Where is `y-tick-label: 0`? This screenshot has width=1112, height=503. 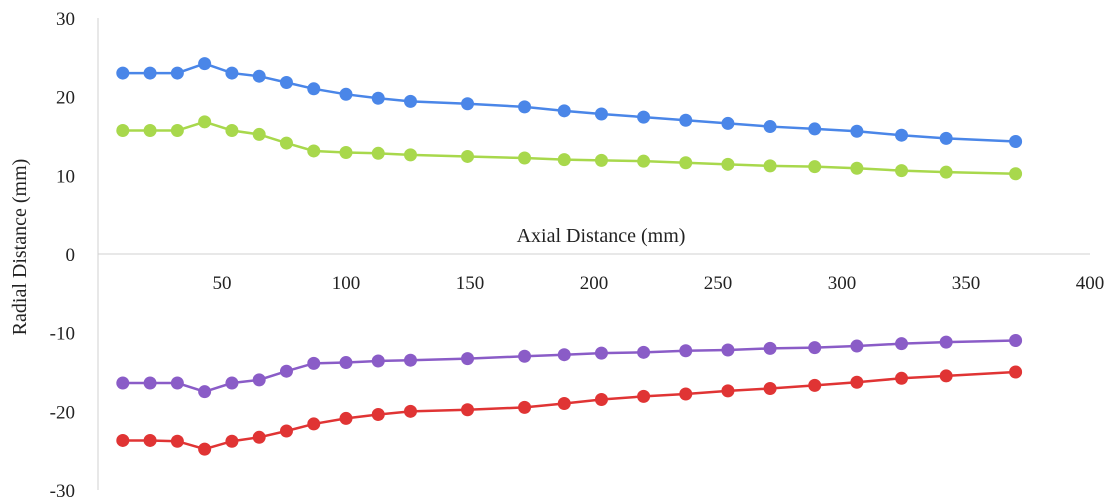
y-tick-label: 0 is located at coordinates (71, 255).